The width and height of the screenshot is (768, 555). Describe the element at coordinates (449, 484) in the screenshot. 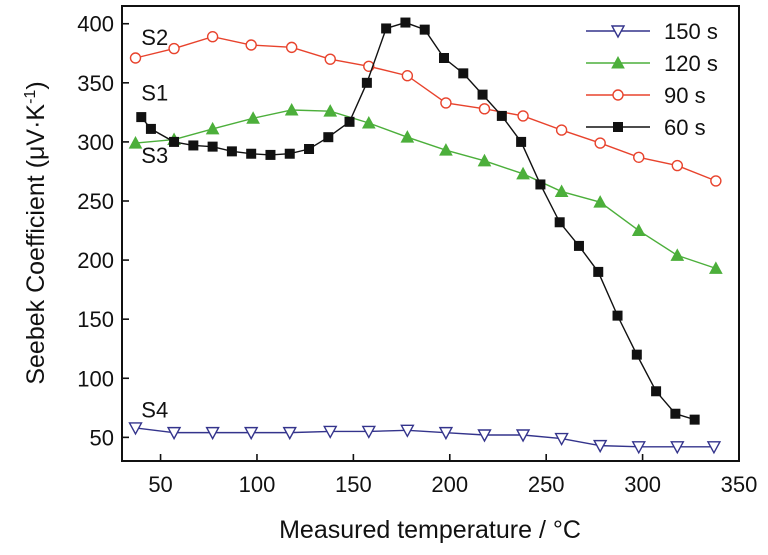

I see `x-tick-label: 200` at that location.